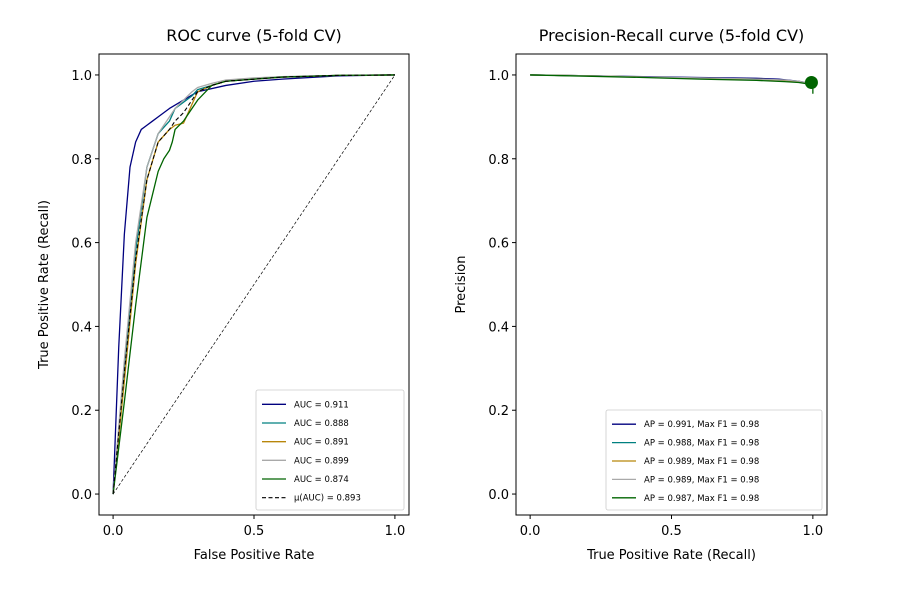  I want to click on y-axis-label: True Positive Rate (Recall), so click(44, 285).